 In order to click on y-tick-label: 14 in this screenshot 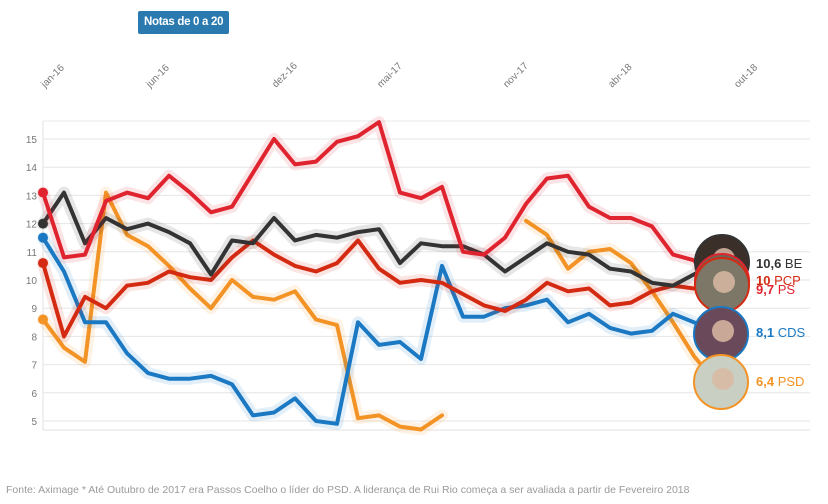, I will do `click(32, 168)`.